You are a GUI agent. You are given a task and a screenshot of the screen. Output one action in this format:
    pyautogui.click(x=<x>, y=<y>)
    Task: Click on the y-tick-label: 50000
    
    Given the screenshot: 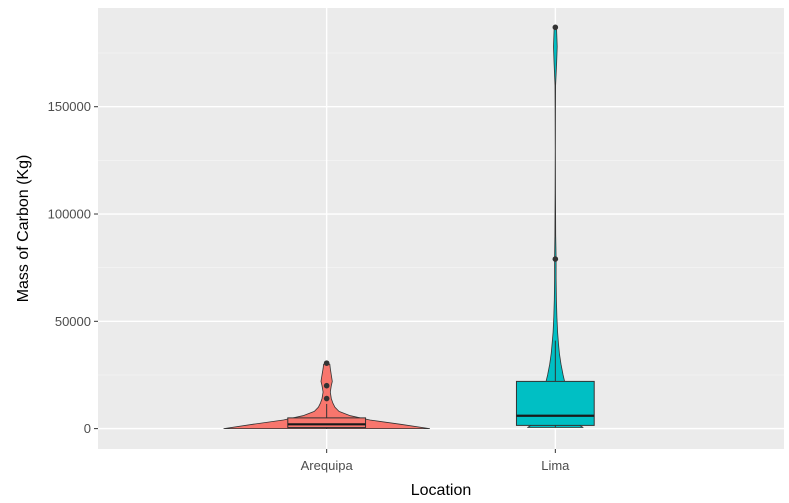 What is the action you would take?
    pyautogui.click(x=73, y=321)
    